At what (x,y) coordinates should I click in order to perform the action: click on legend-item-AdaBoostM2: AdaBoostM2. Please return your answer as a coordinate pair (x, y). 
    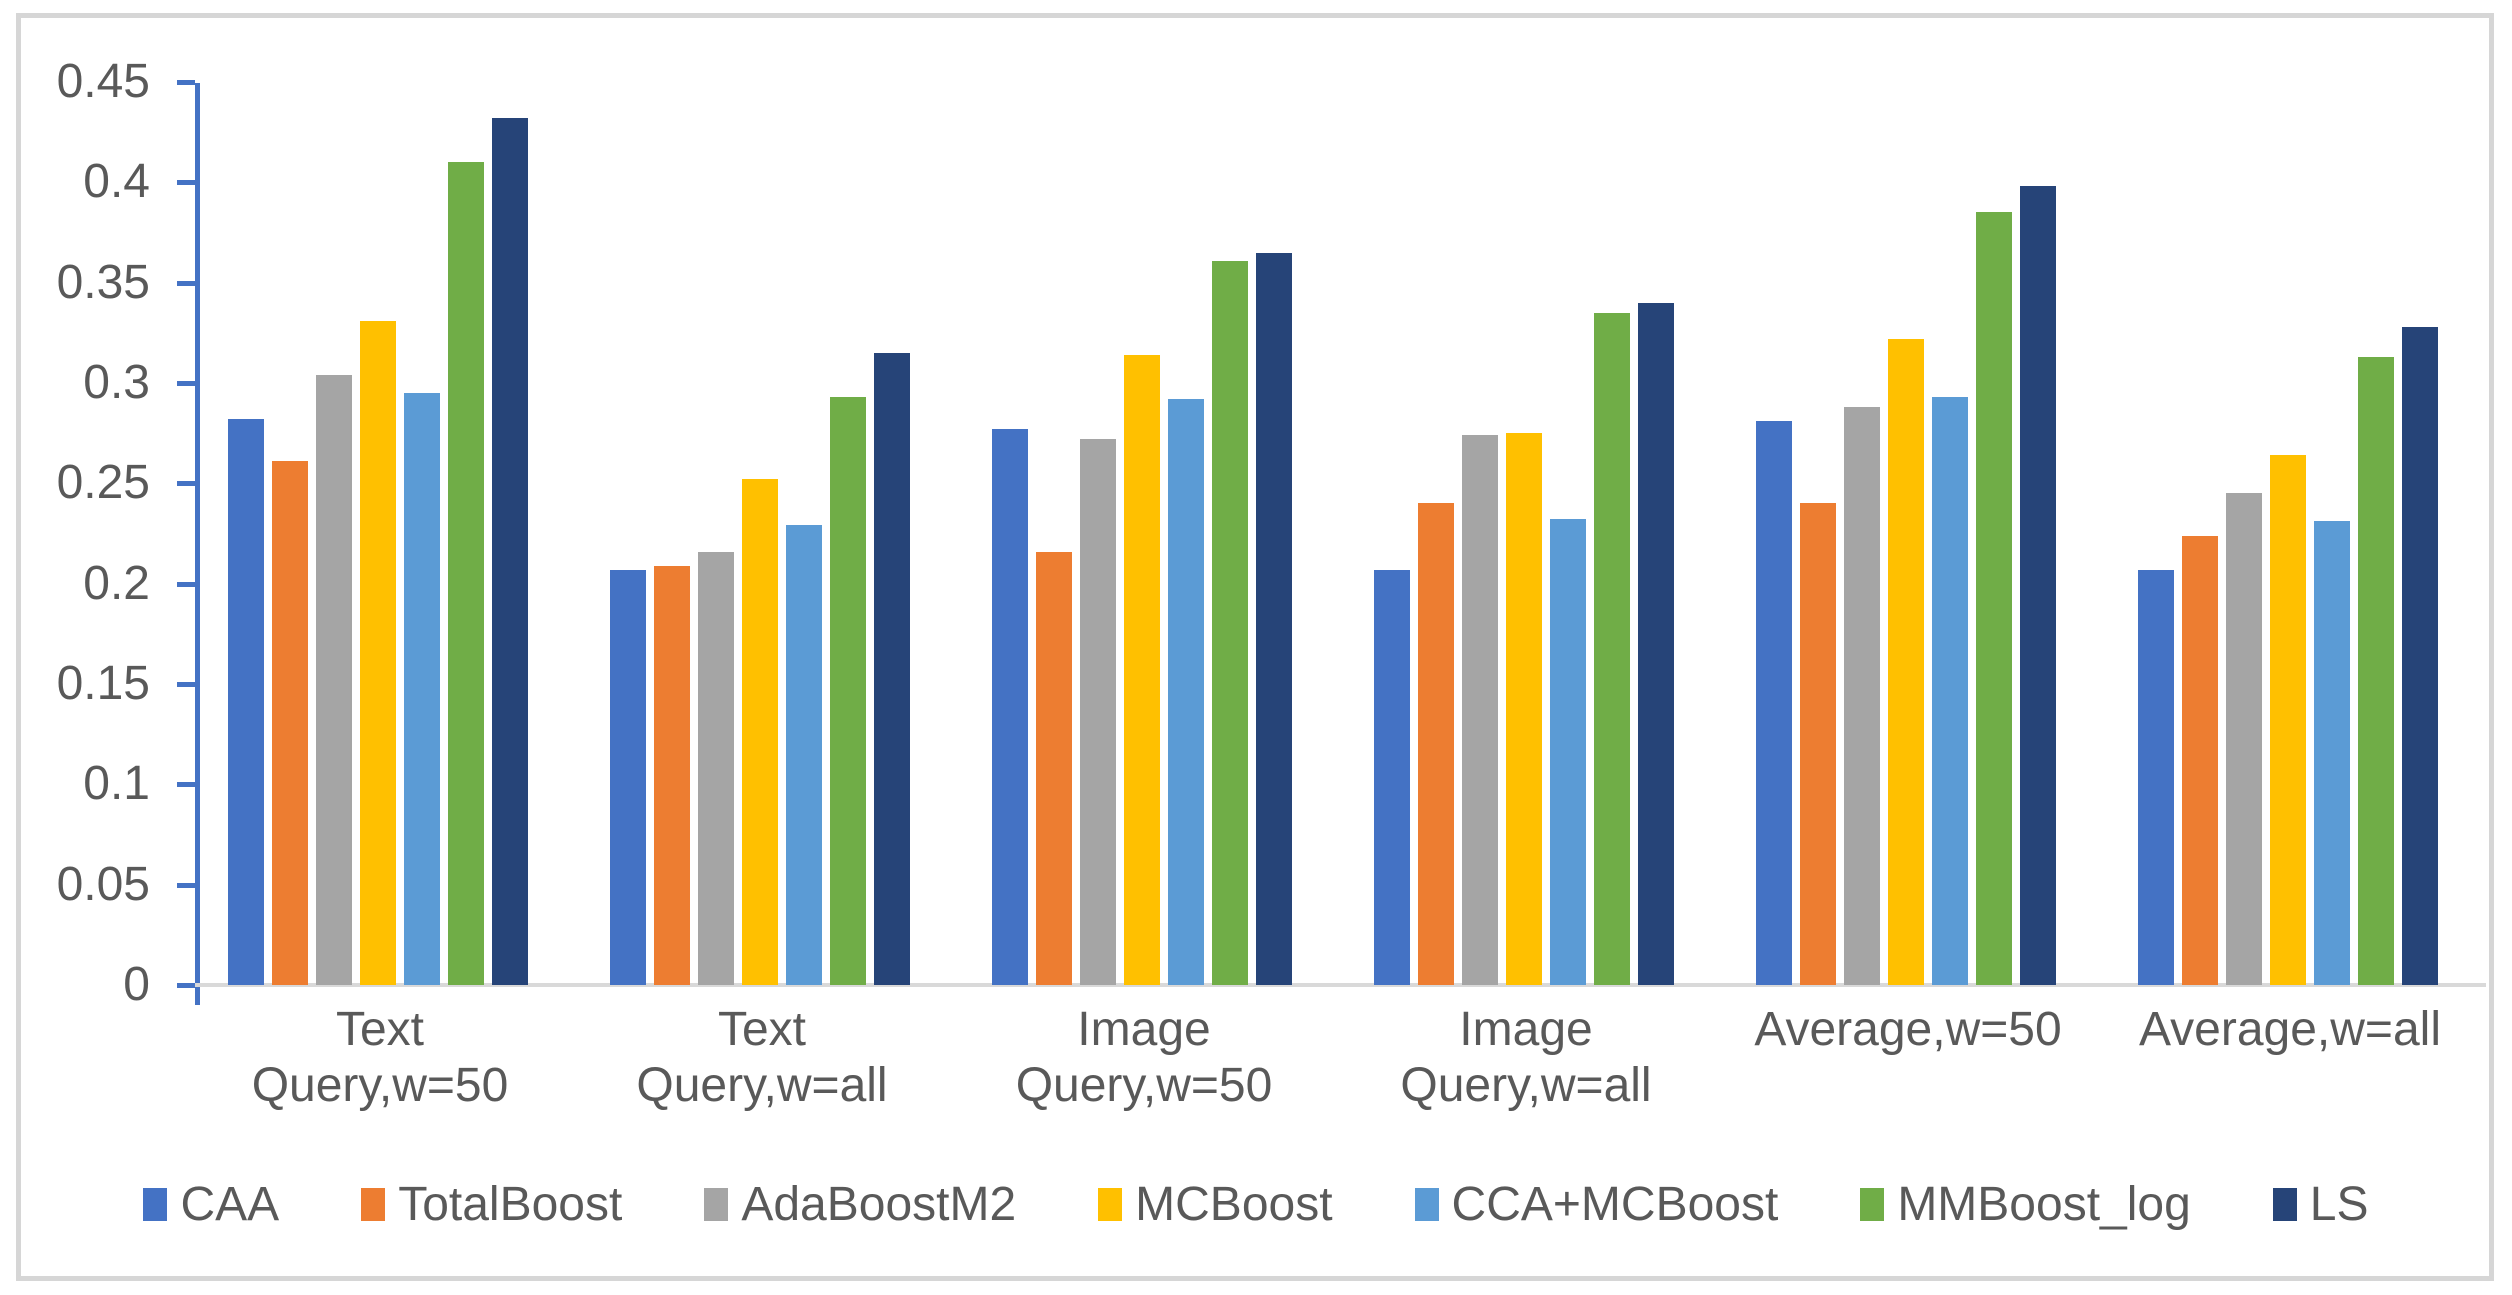
    Looking at the image, I should click on (860, 1204).